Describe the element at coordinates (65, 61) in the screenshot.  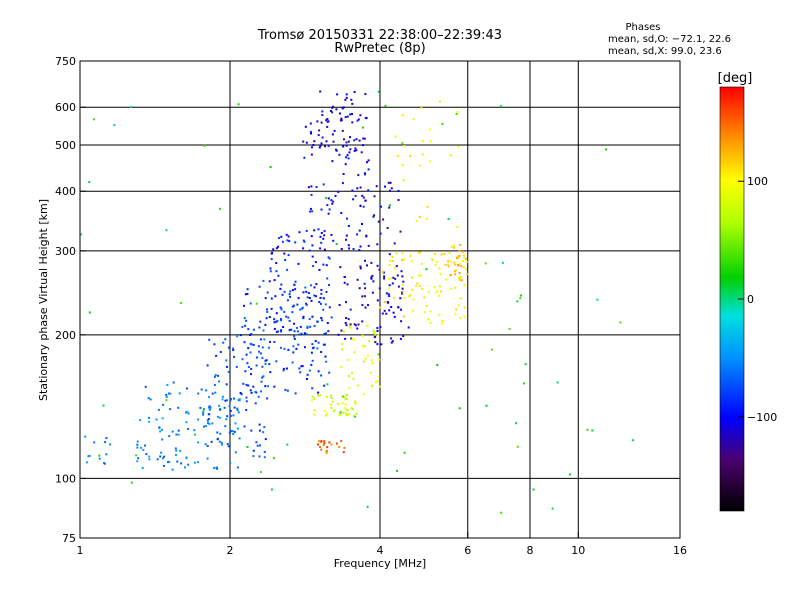
I see `y-tick-label: 750` at that location.